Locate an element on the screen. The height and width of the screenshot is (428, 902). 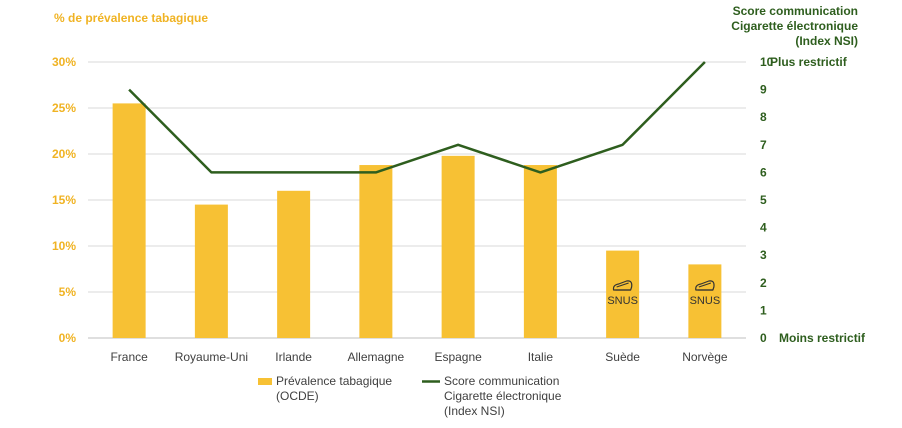
left-tick-label: 20% is located at coordinates (64, 154).